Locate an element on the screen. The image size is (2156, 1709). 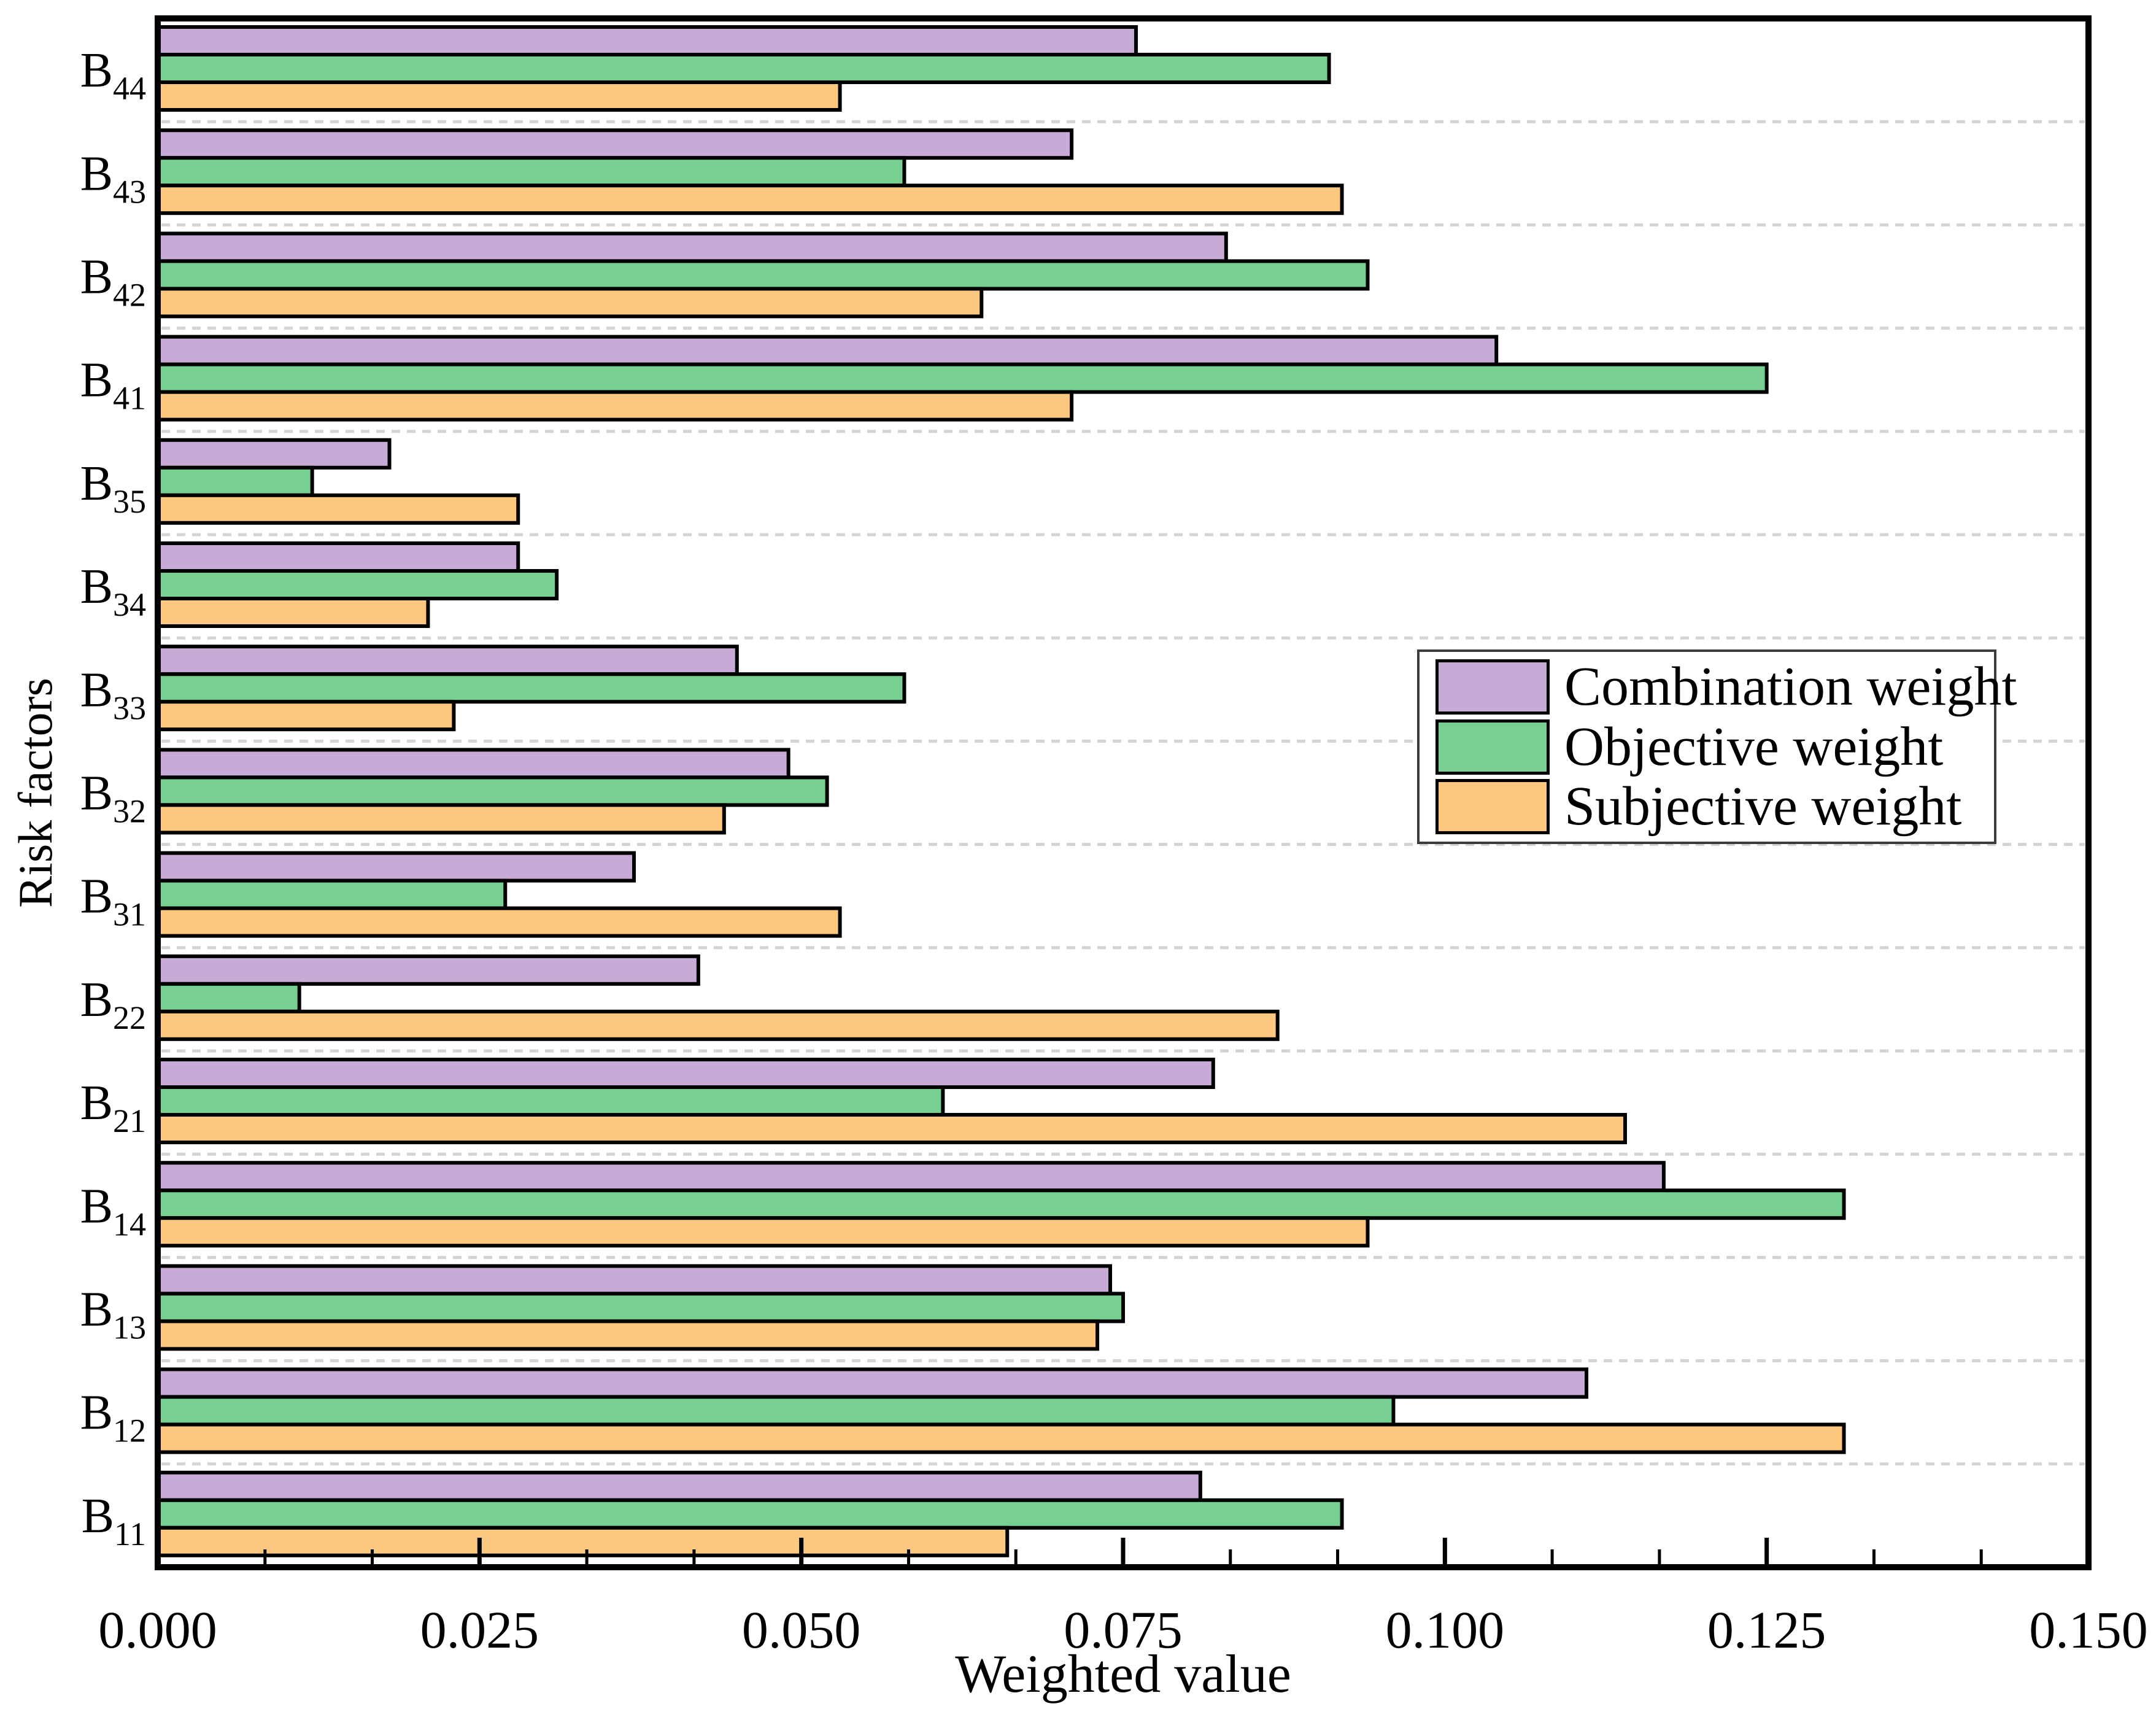
objective-weight-swatch is located at coordinates (1492, 747).